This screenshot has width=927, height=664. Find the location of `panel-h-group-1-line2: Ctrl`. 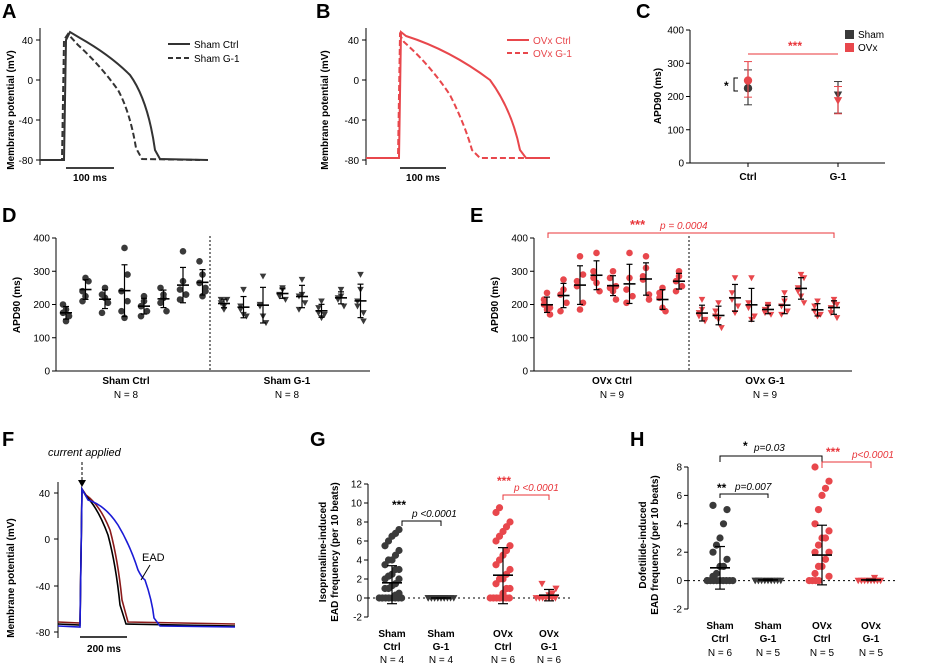

panel-h-group-1-line2: Ctrl is located at coordinates (719, 639).